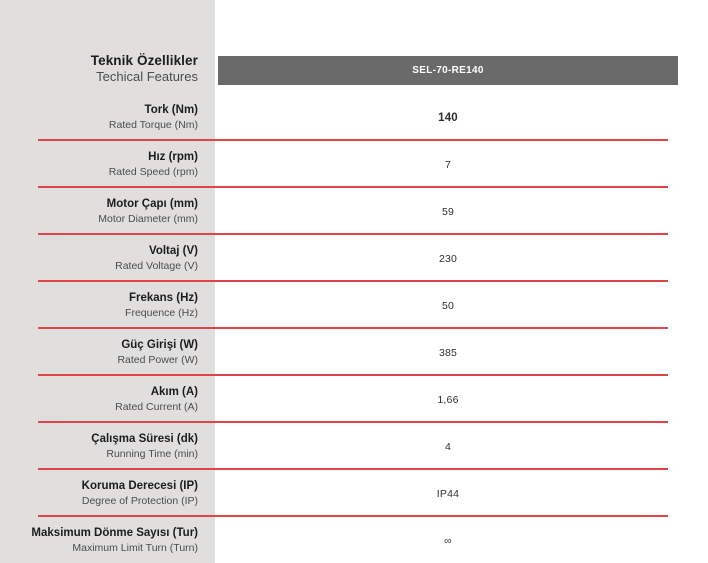  I want to click on spec-row: Çalışma Süresi (dk) Running Time (min) 4, so click(354, 446).